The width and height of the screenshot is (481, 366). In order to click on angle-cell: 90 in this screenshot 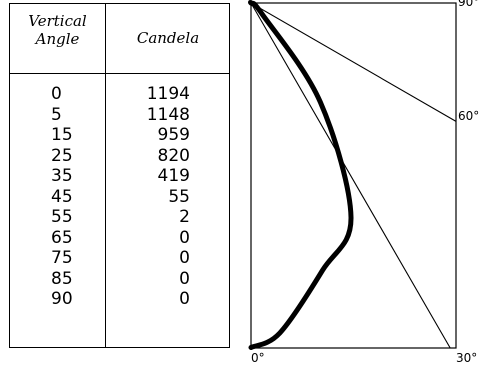, I will do `click(62, 299)`.